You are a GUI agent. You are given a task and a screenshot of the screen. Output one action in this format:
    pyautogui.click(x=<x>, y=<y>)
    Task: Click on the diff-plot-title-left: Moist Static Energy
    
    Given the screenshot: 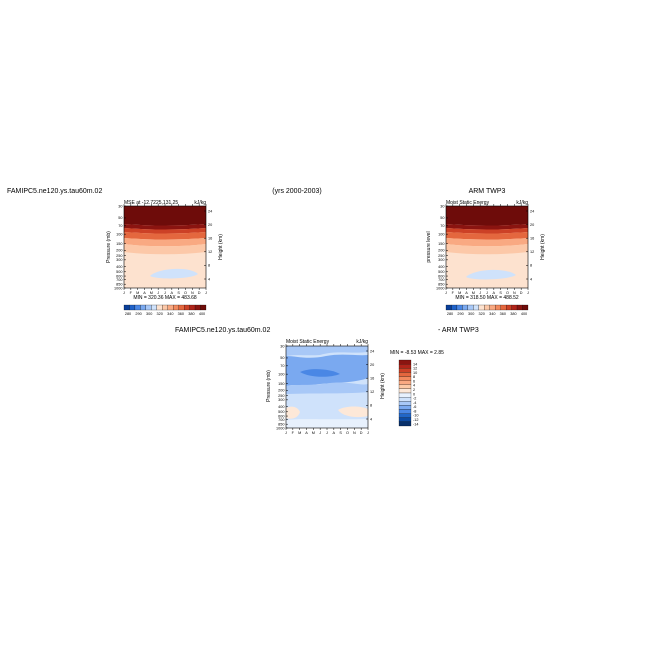 What is the action you would take?
    pyautogui.click(x=308, y=342)
    